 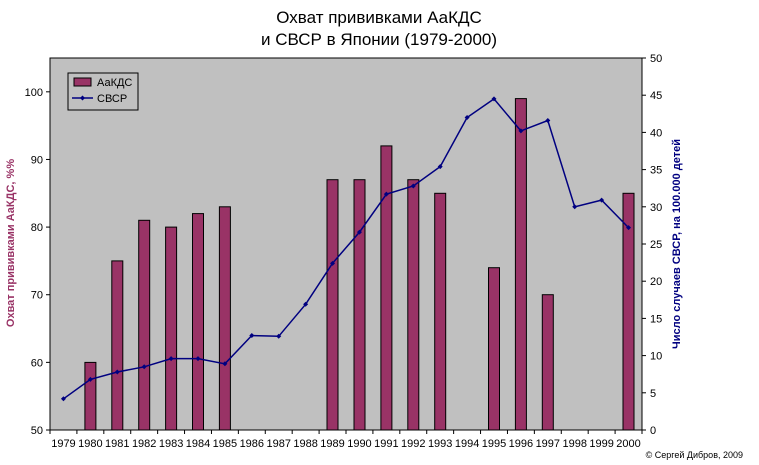 I want to click on x-tick-label: 2000, so click(x=628, y=444).